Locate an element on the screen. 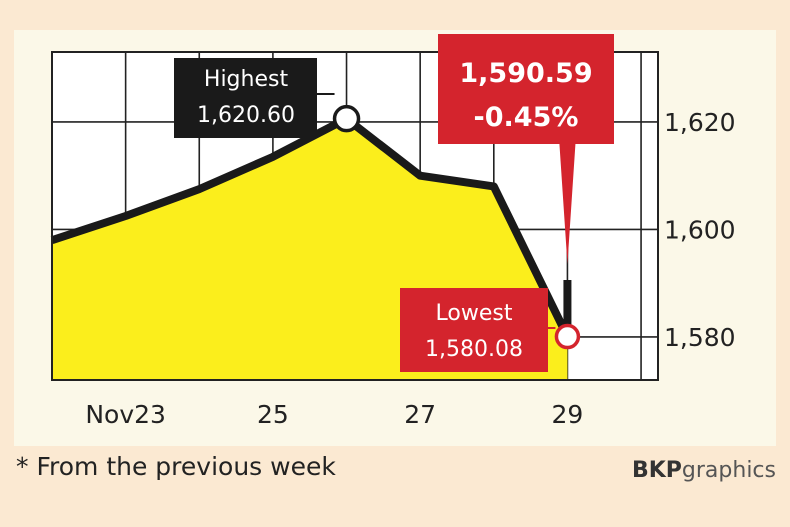  highest-label-box is located at coordinates (245, 98).